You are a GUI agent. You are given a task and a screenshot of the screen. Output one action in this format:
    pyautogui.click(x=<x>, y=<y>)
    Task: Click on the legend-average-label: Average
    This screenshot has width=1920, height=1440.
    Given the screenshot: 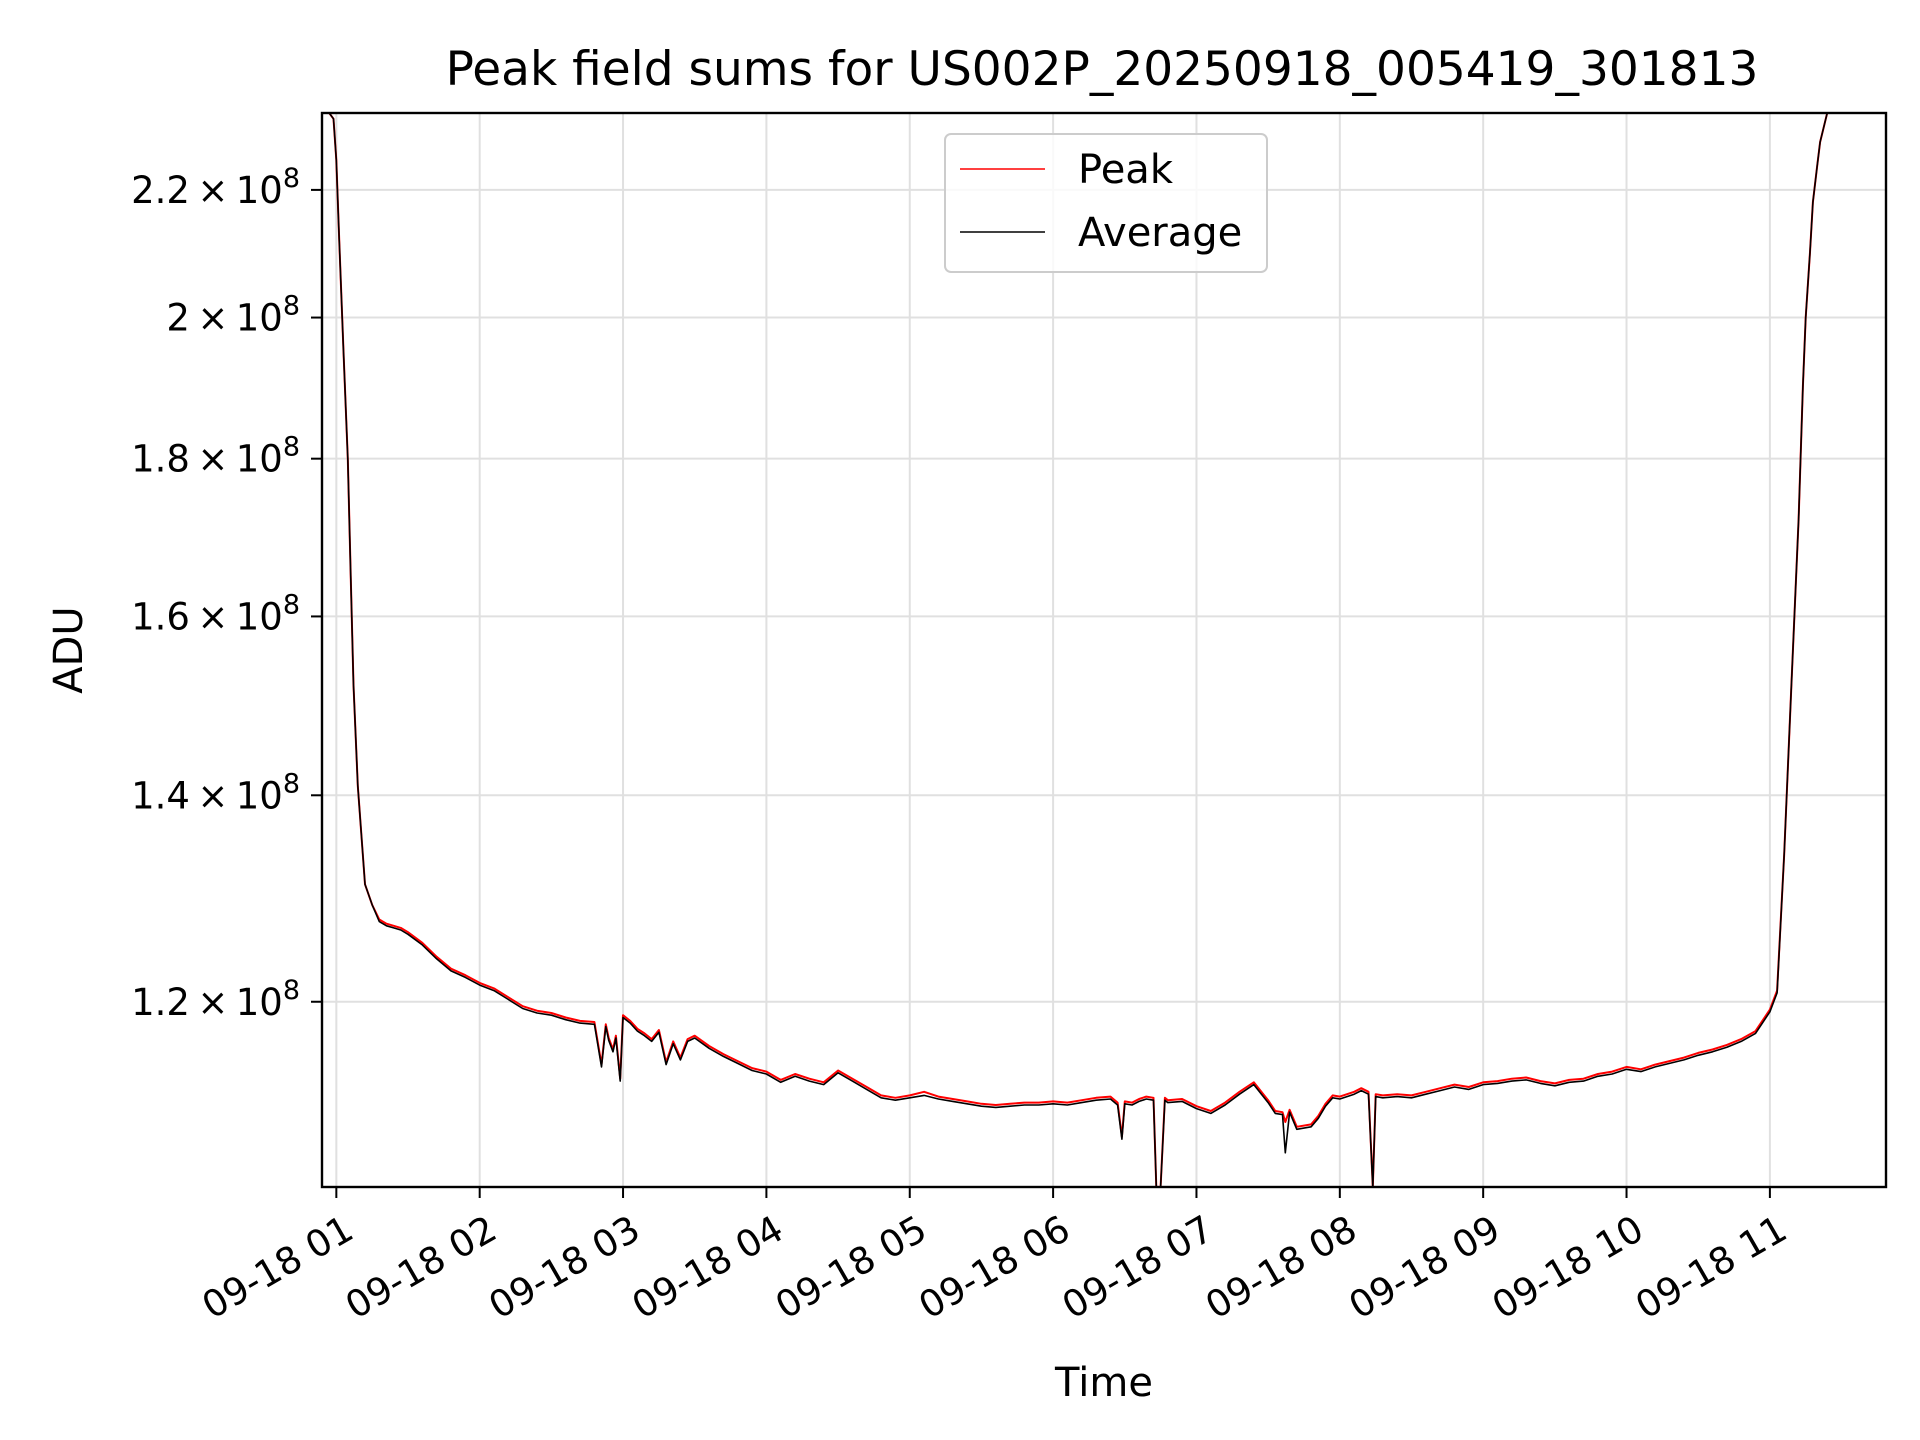 What is the action you would take?
    pyautogui.click(x=1160, y=233)
    